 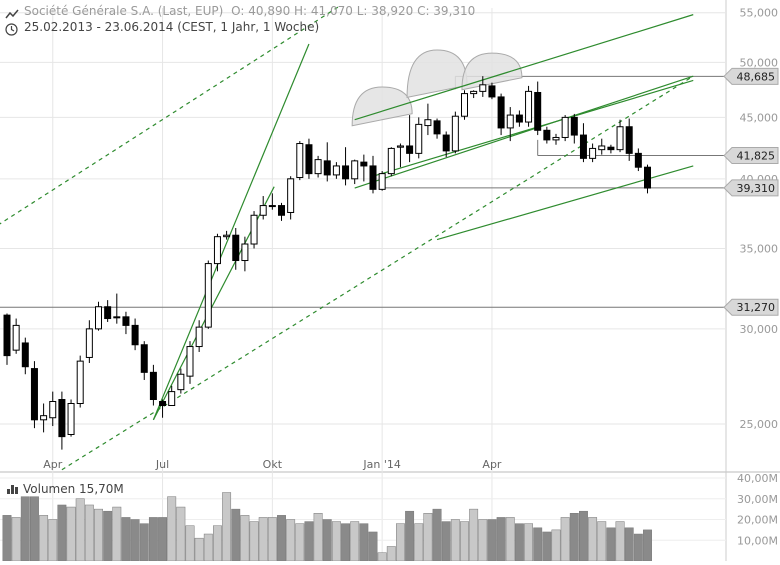 I want to click on price-tick-label: 55,000, so click(x=759, y=13).